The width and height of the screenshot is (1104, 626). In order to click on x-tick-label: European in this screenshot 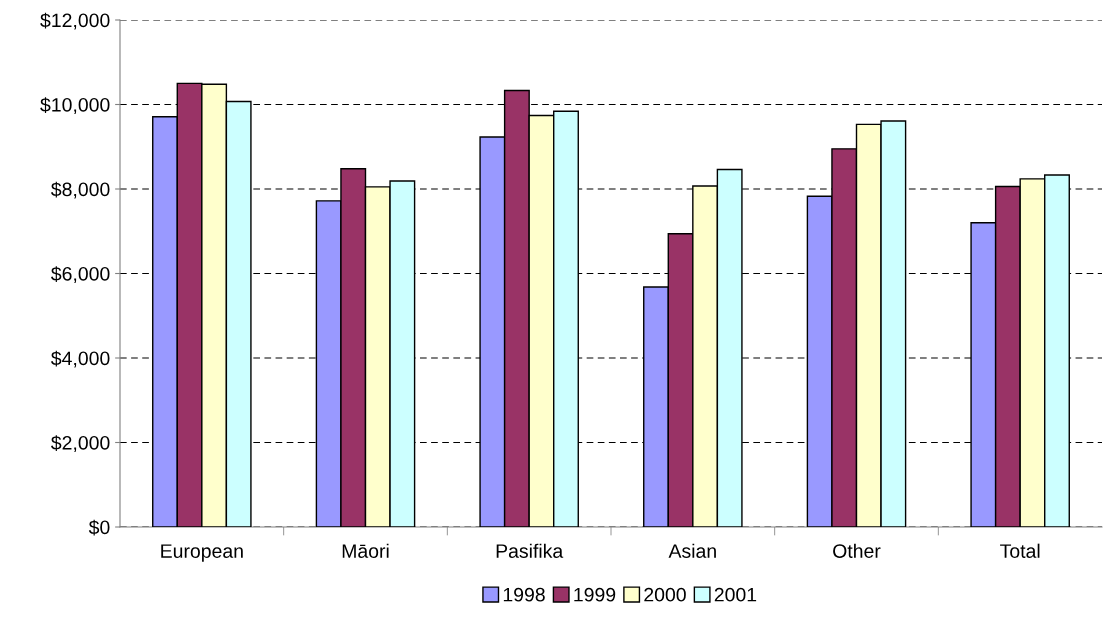, I will do `click(202, 553)`.